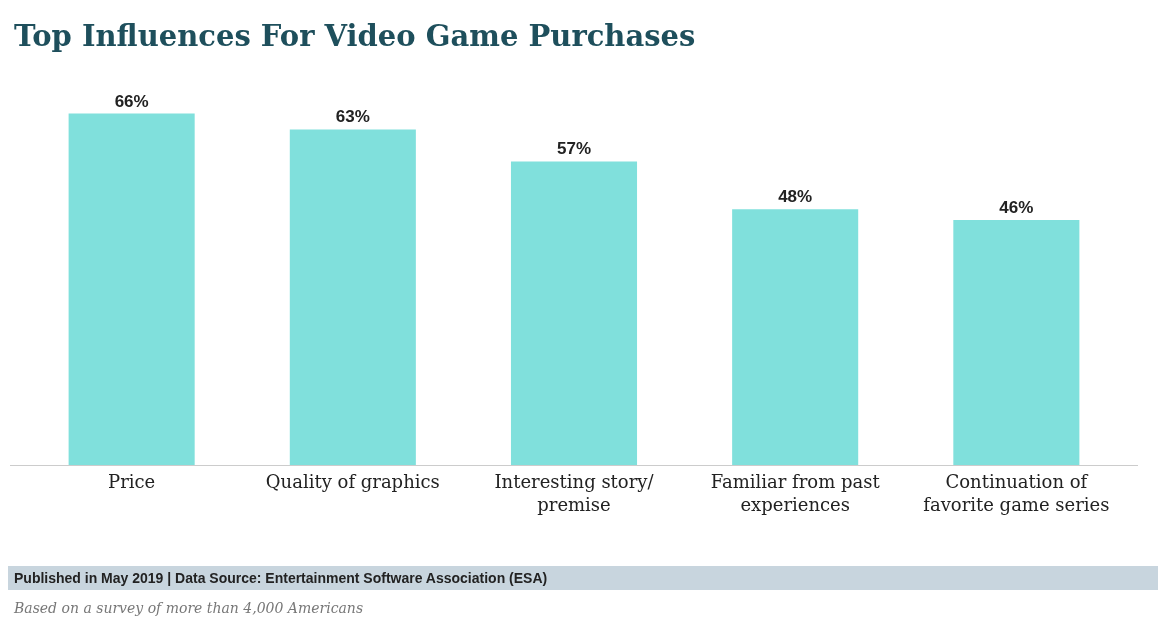 This screenshot has width=1163, height=641. Describe the element at coordinates (795, 197) in the screenshot. I see `data-label: 48%` at that location.